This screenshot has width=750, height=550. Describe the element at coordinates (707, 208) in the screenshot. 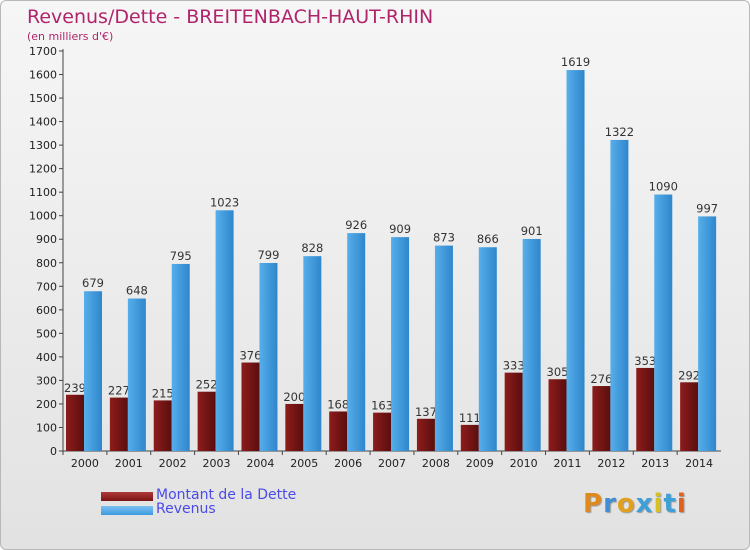

I see `revenue-value-label: 997` at that location.